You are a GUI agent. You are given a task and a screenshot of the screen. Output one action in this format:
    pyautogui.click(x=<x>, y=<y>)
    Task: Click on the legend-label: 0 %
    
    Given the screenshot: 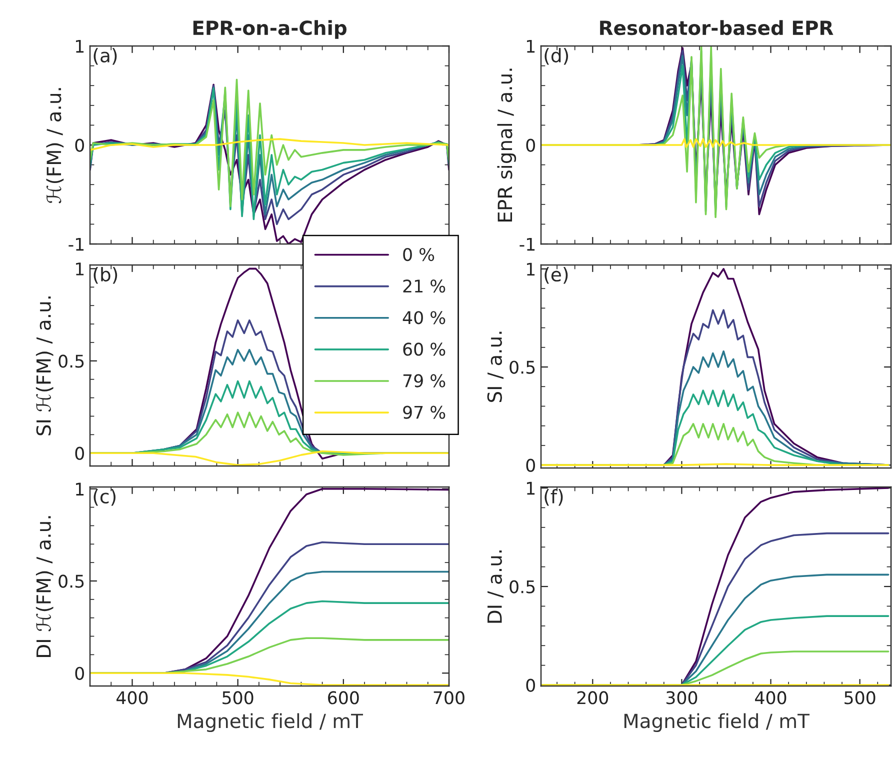 What is the action you would take?
    pyautogui.click(x=418, y=255)
    